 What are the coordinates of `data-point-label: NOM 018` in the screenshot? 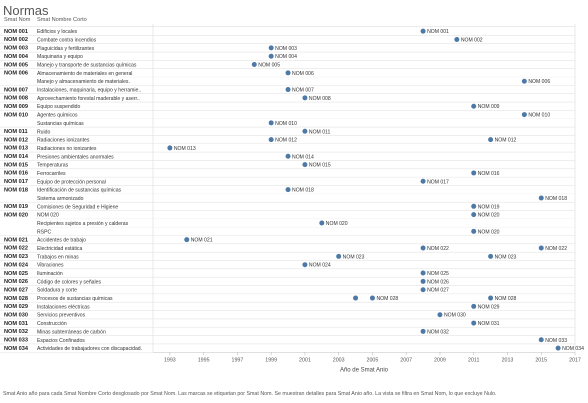 It's located at (303, 191).